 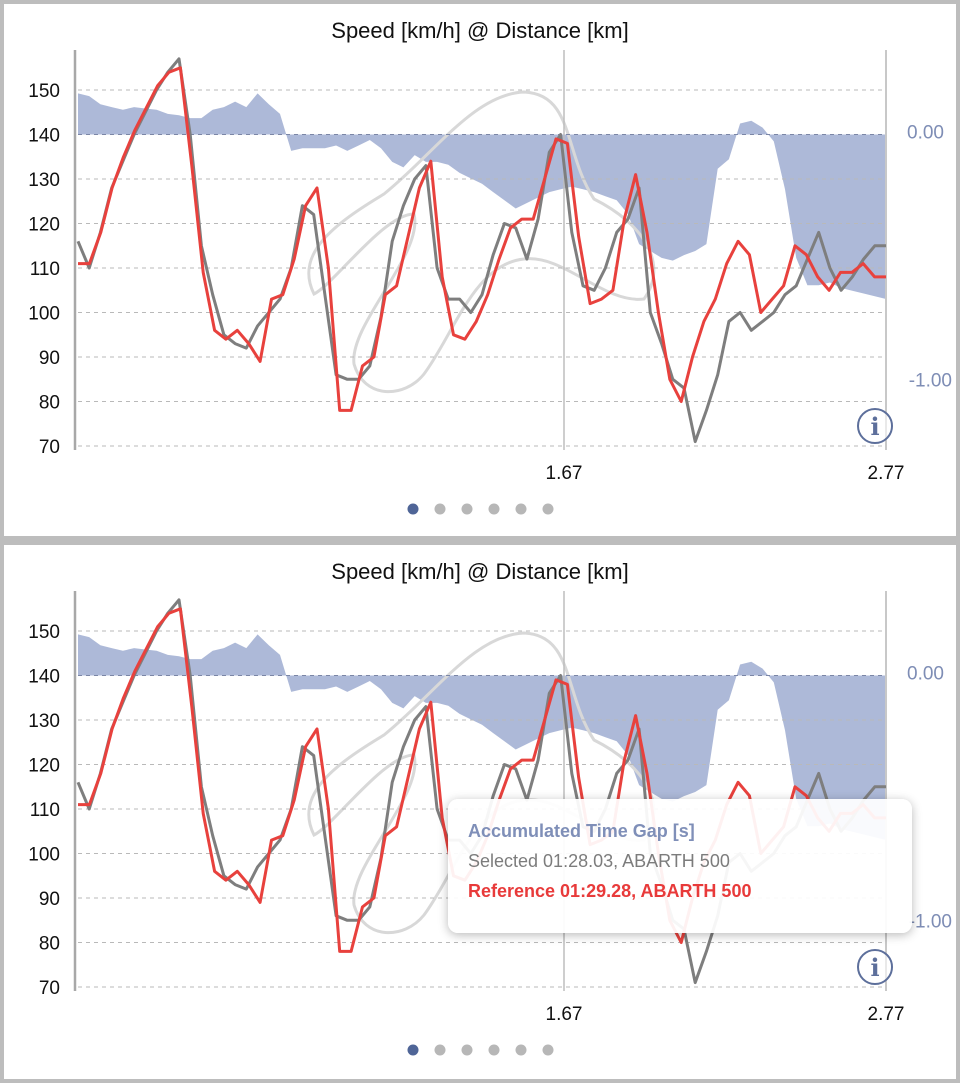 What do you see at coordinates (599, 861) in the screenshot?
I see `tooltip-selected: Selected 01:28.03, ABARTH 500` at bounding box center [599, 861].